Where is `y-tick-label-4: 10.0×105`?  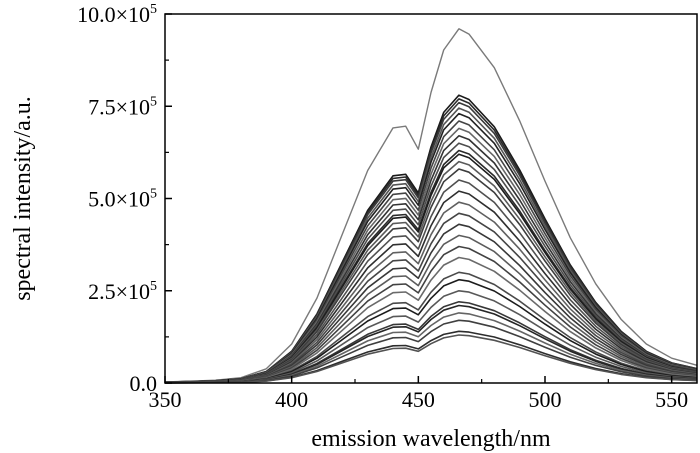
y-tick-label-4: 10.0×105 is located at coordinates (117, 14).